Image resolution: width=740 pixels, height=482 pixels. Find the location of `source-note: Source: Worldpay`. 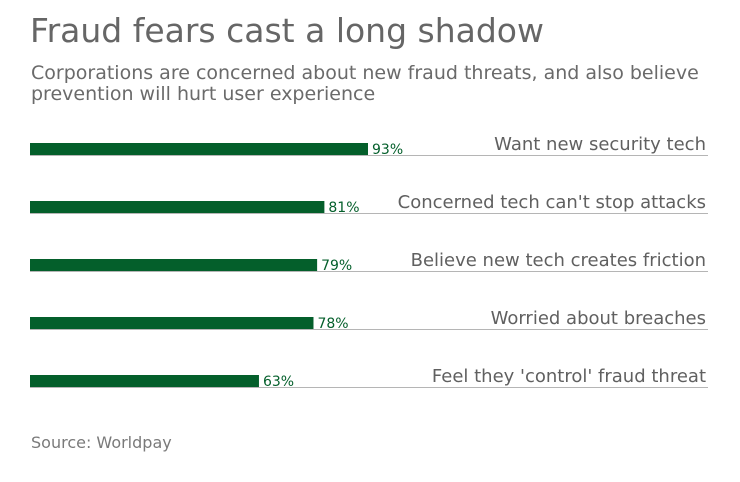

source-note: Source: Worldpay is located at coordinates (101, 442).